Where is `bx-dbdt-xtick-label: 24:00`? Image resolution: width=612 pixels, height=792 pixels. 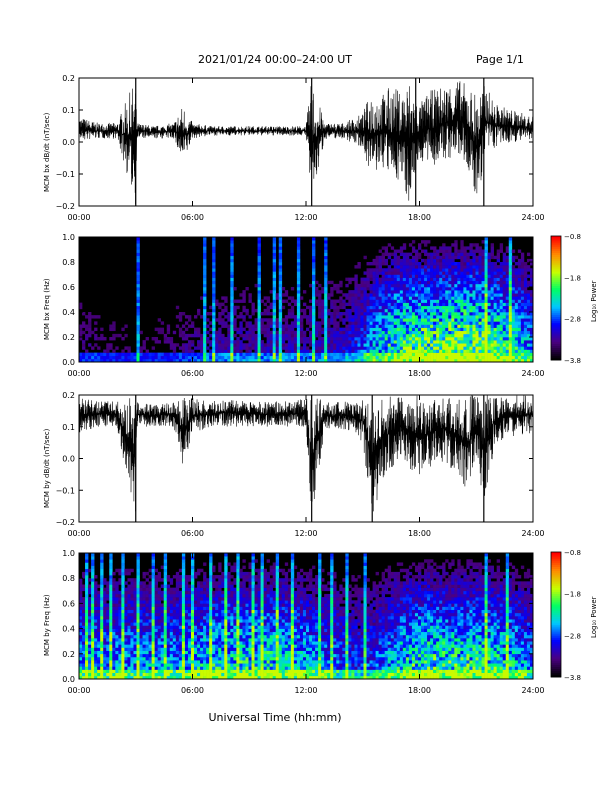
bx-dbdt-xtick-label: 24:00 is located at coordinates (532, 217).